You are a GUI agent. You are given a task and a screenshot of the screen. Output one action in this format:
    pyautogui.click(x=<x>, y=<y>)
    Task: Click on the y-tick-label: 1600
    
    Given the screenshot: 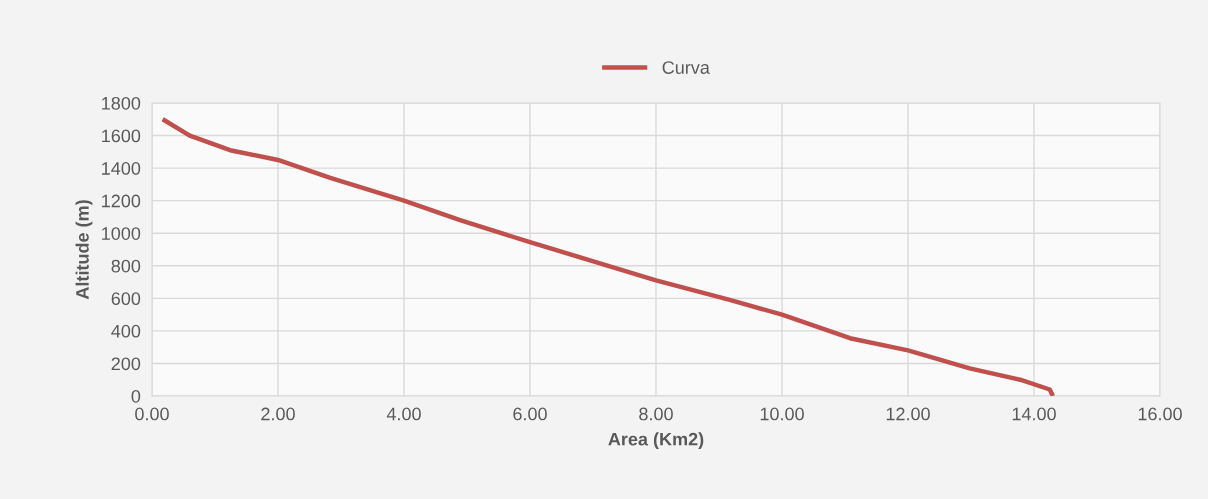 What is the action you would take?
    pyautogui.click(x=121, y=136)
    